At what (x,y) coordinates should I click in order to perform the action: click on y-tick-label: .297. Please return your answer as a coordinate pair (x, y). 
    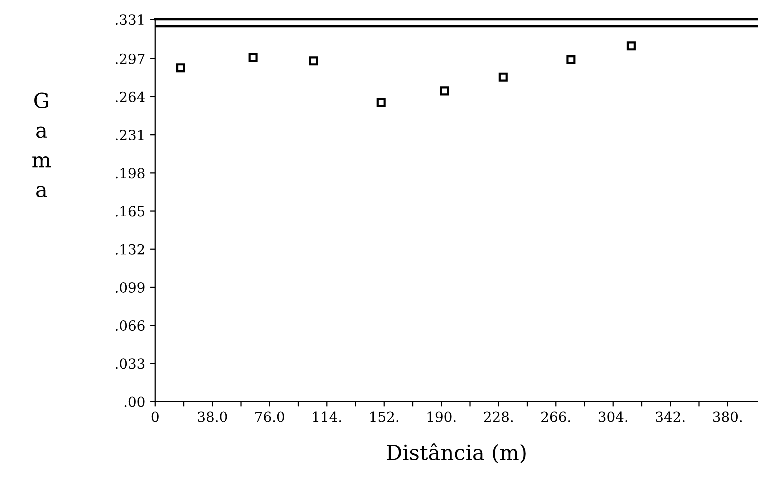
    Looking at the image, I should click on (130, 59).